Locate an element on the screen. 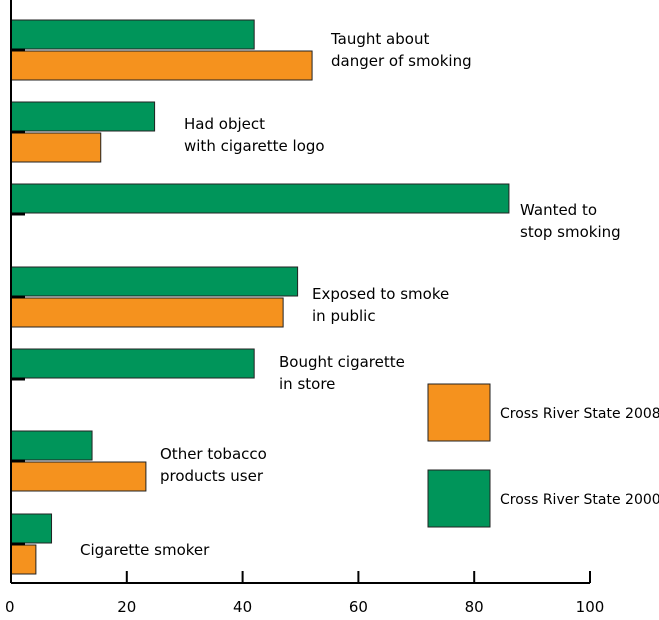  category-label-3-line-0: Exposed to smoke is located at coordinates (380, 294).